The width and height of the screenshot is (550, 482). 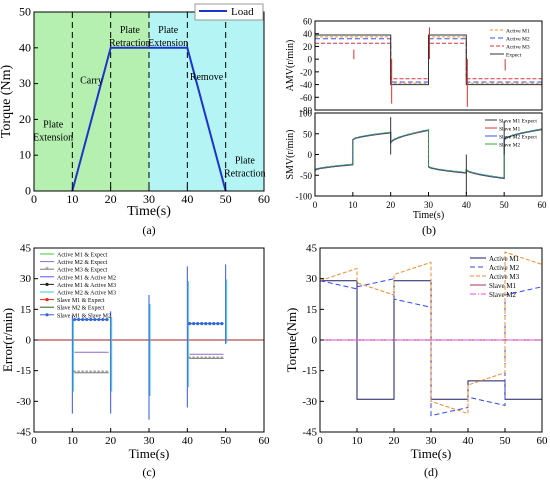 I want to click on legend-label: Active M2 & Active M3, so click(x=86, y=294).